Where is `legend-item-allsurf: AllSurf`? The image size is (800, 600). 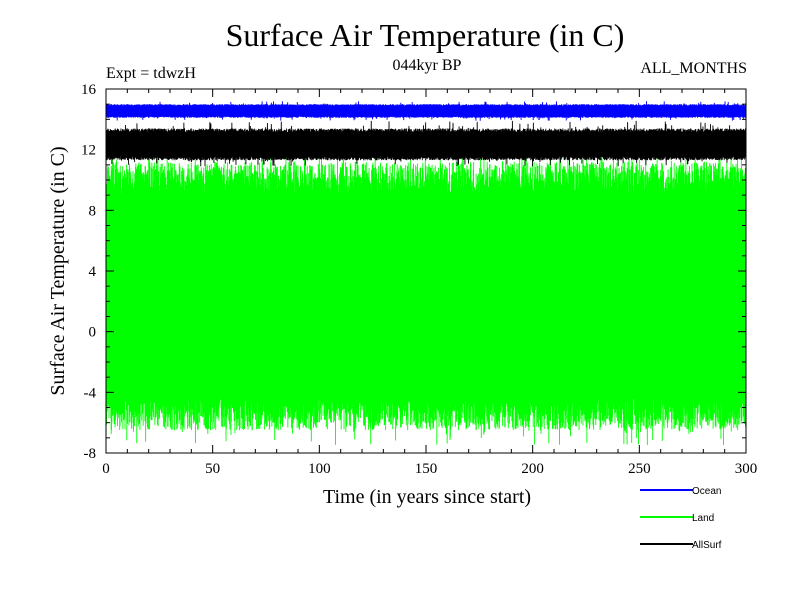
legend-item-allsurf: AllSurf is located at coordinates (681, 545).